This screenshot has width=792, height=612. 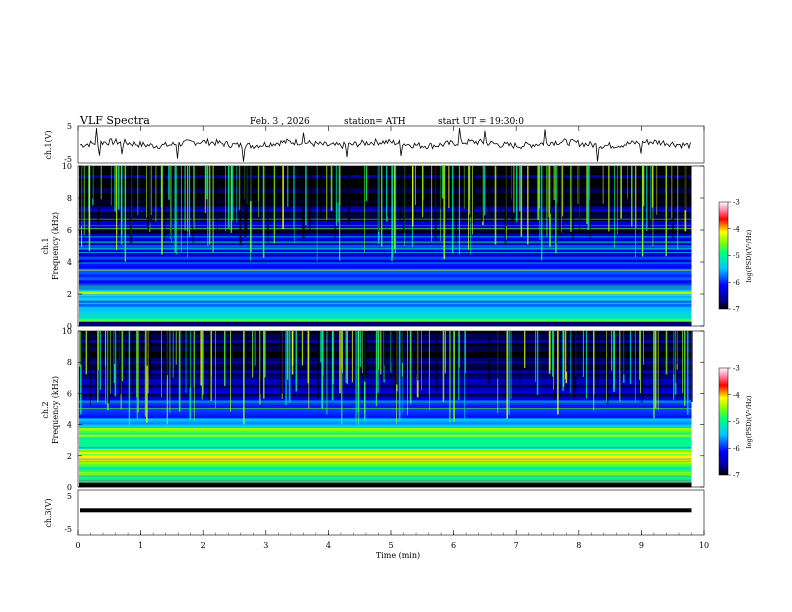 What do you see at coordinates (203, 545) in the screenshot?
I see `x-tick-label: 2` at bounding box center [203, 545].